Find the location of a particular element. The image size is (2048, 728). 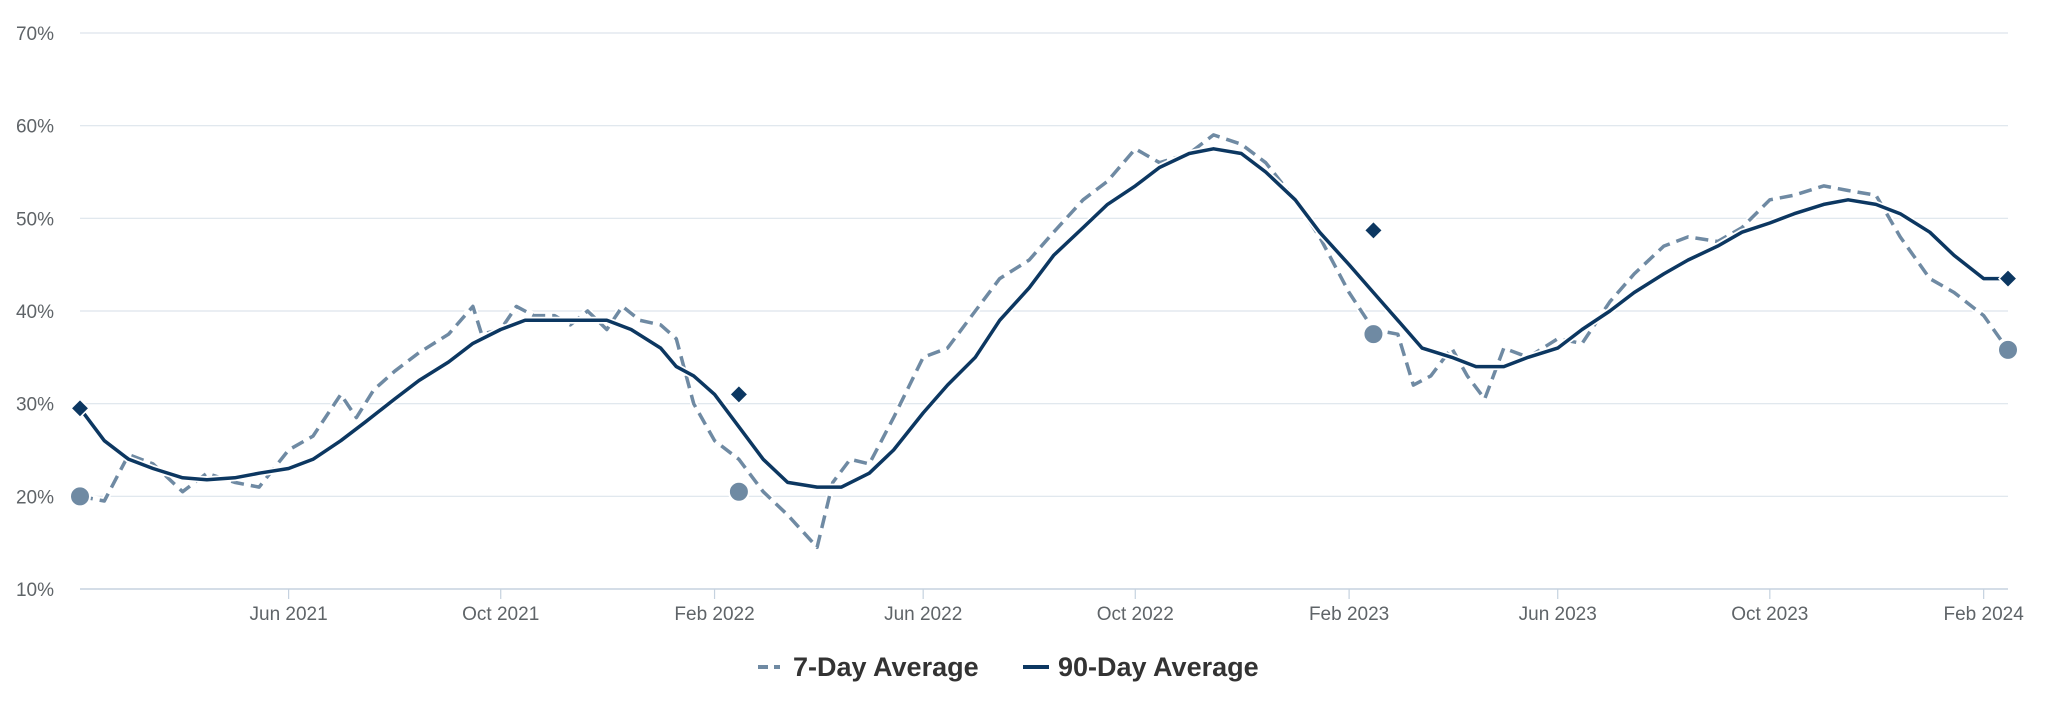

x-tick-label: Jun 2021 is located at coordinates (289, 614).